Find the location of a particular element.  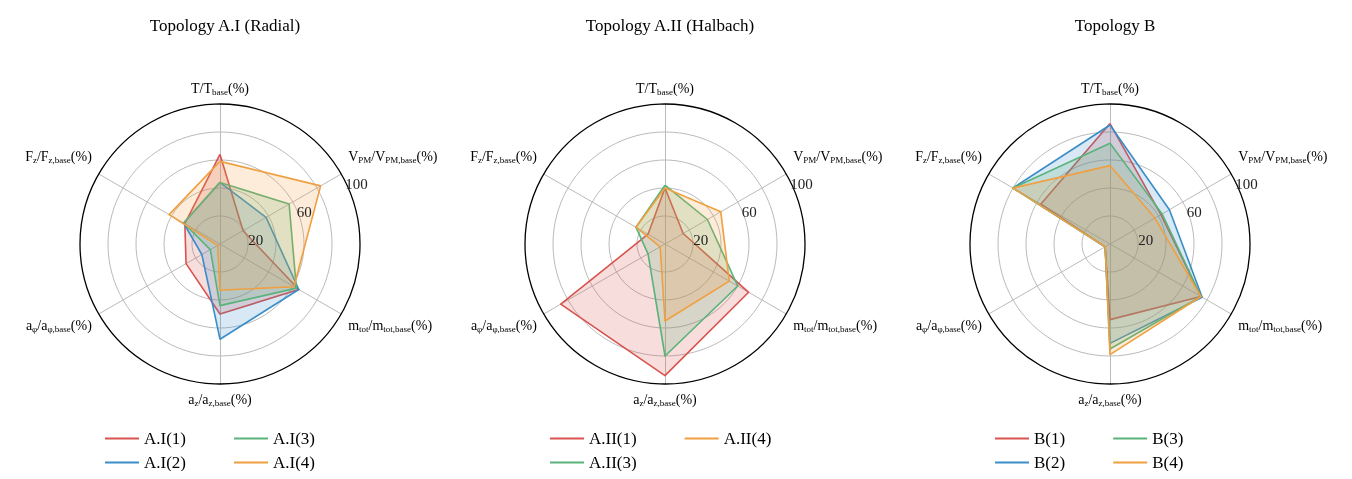

legend-label: B(4) is located at coordinates (1168, 462).